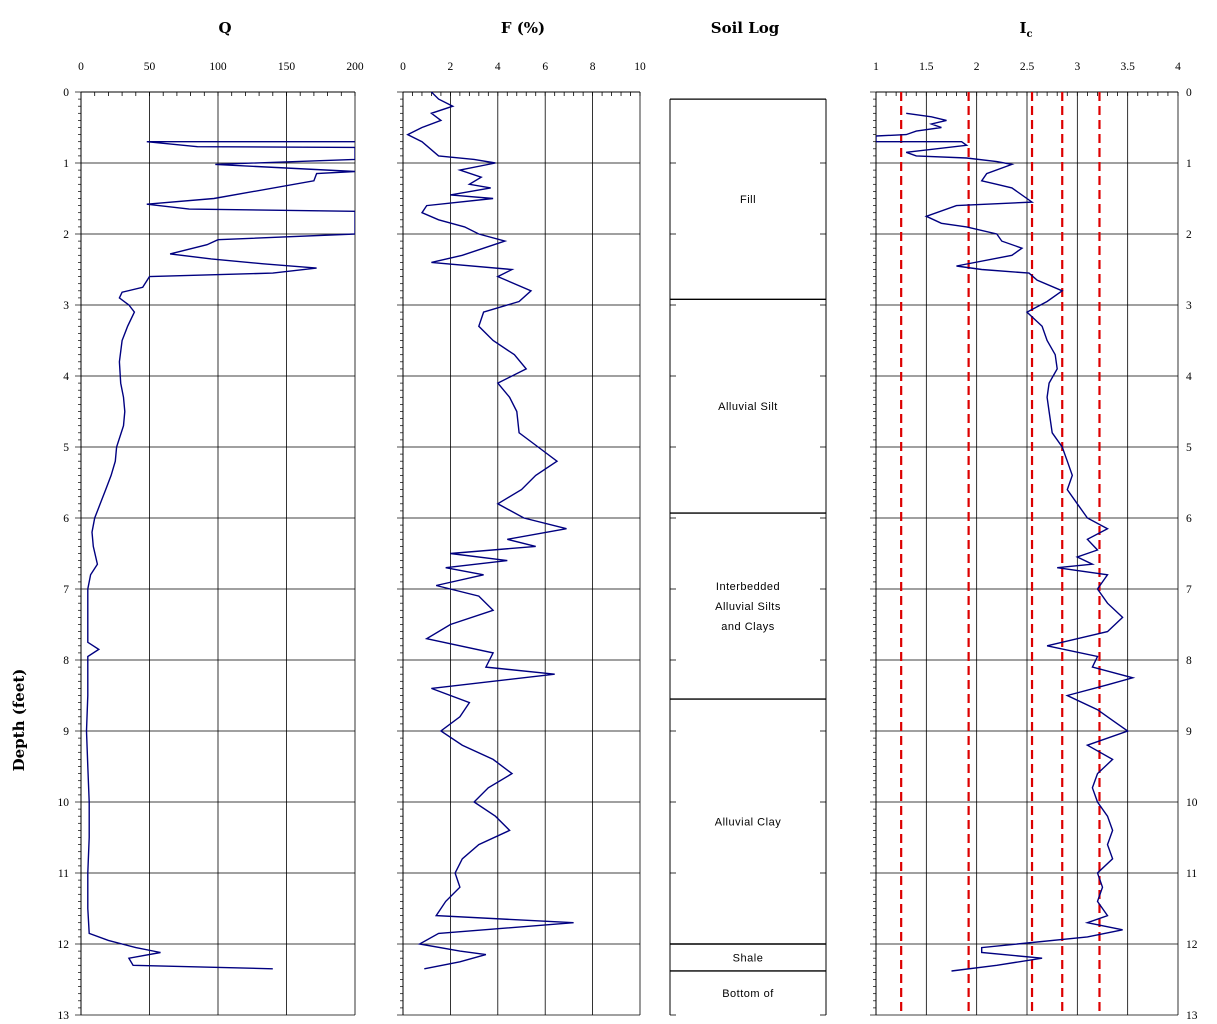  I want to click on soil-layer-label: Alluvial Silts, so click(748, 607).